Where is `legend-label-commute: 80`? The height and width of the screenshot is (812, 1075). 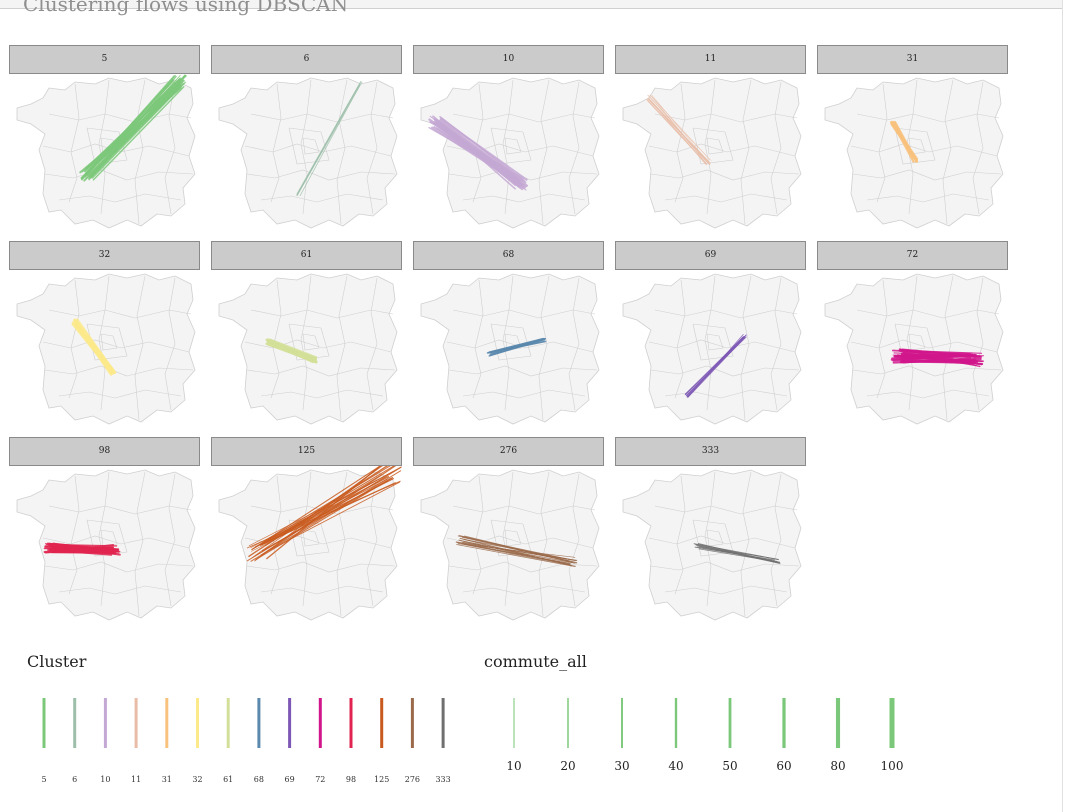
legend-label-commute: 80 is located at coordinates (837, 766).